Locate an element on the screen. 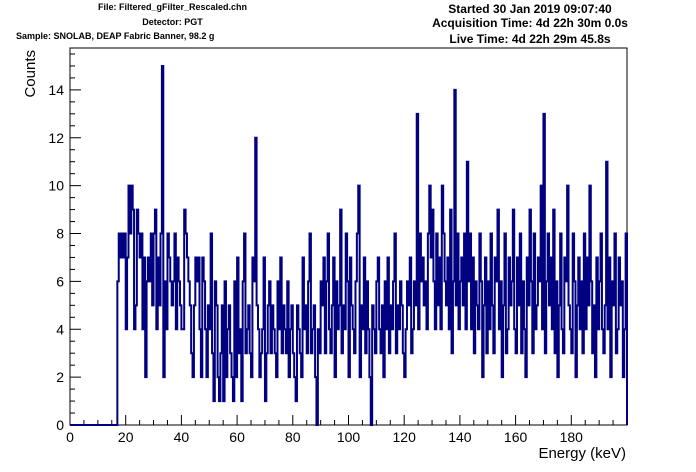 Image resolution: width=696 pixels, height=472 pixels. x-tick-label: 160 is located at coordinates (516, 437).